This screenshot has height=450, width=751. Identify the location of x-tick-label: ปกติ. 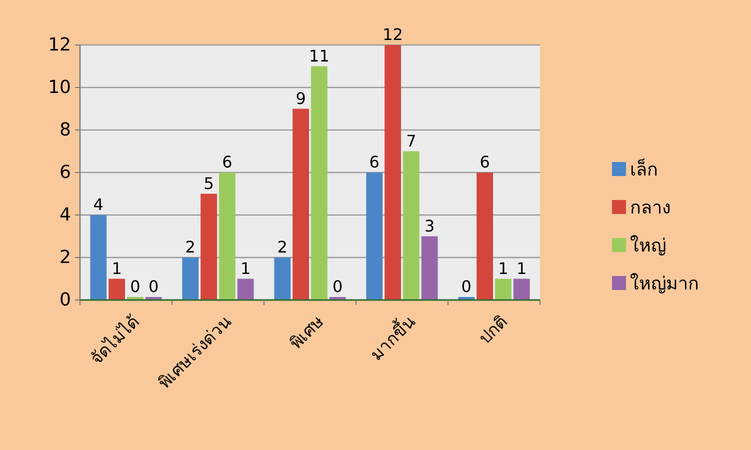
(493, 330).